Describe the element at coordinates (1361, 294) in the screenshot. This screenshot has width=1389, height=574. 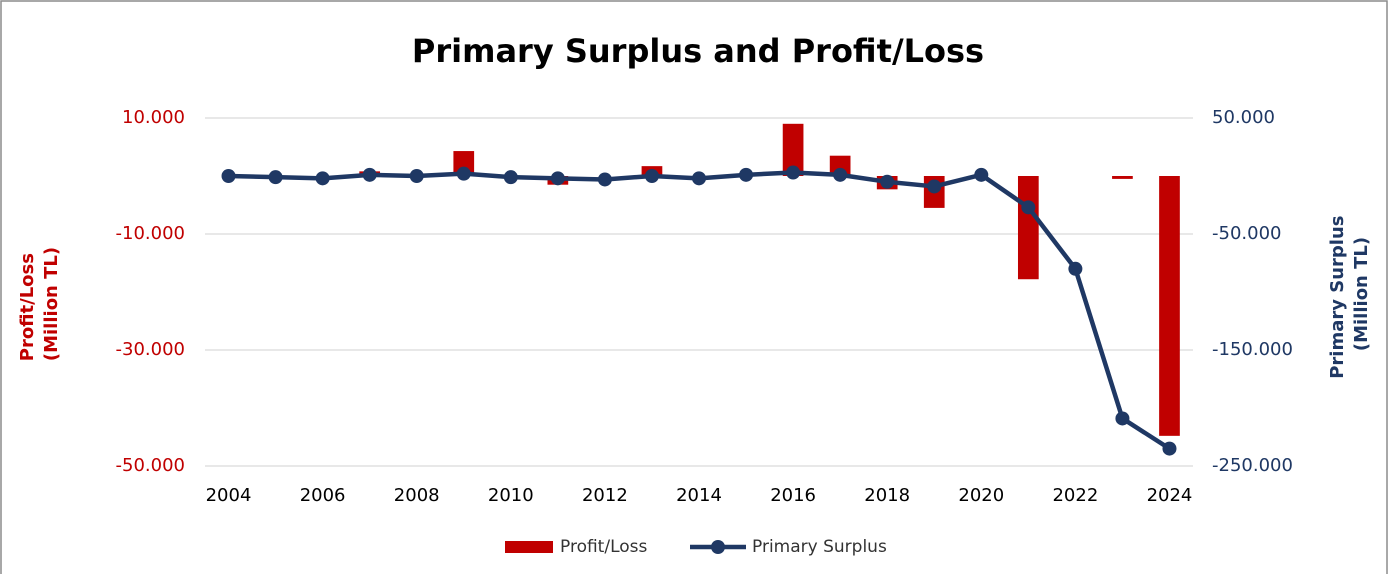
I see `y2-axis-title-line: (Million TL)` at that location.